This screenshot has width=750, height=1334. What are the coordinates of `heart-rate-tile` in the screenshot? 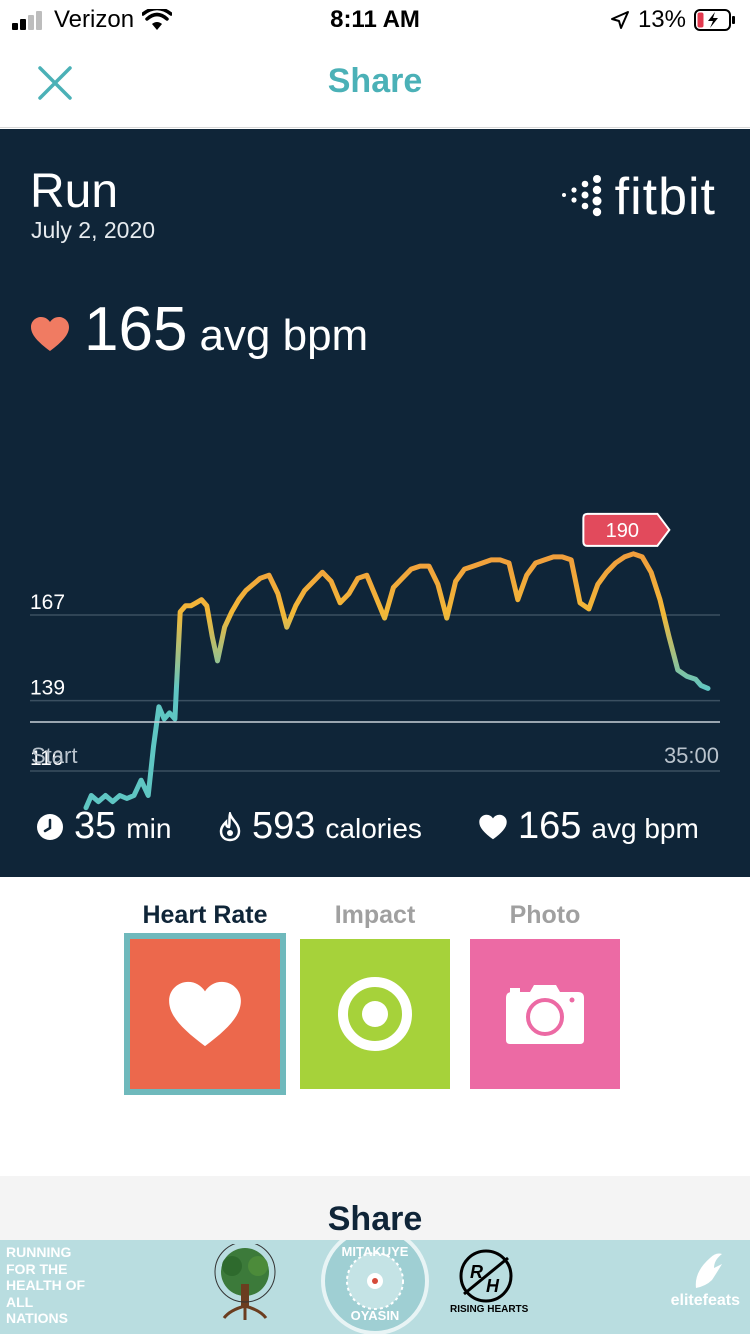 It's located at (205, 1014).